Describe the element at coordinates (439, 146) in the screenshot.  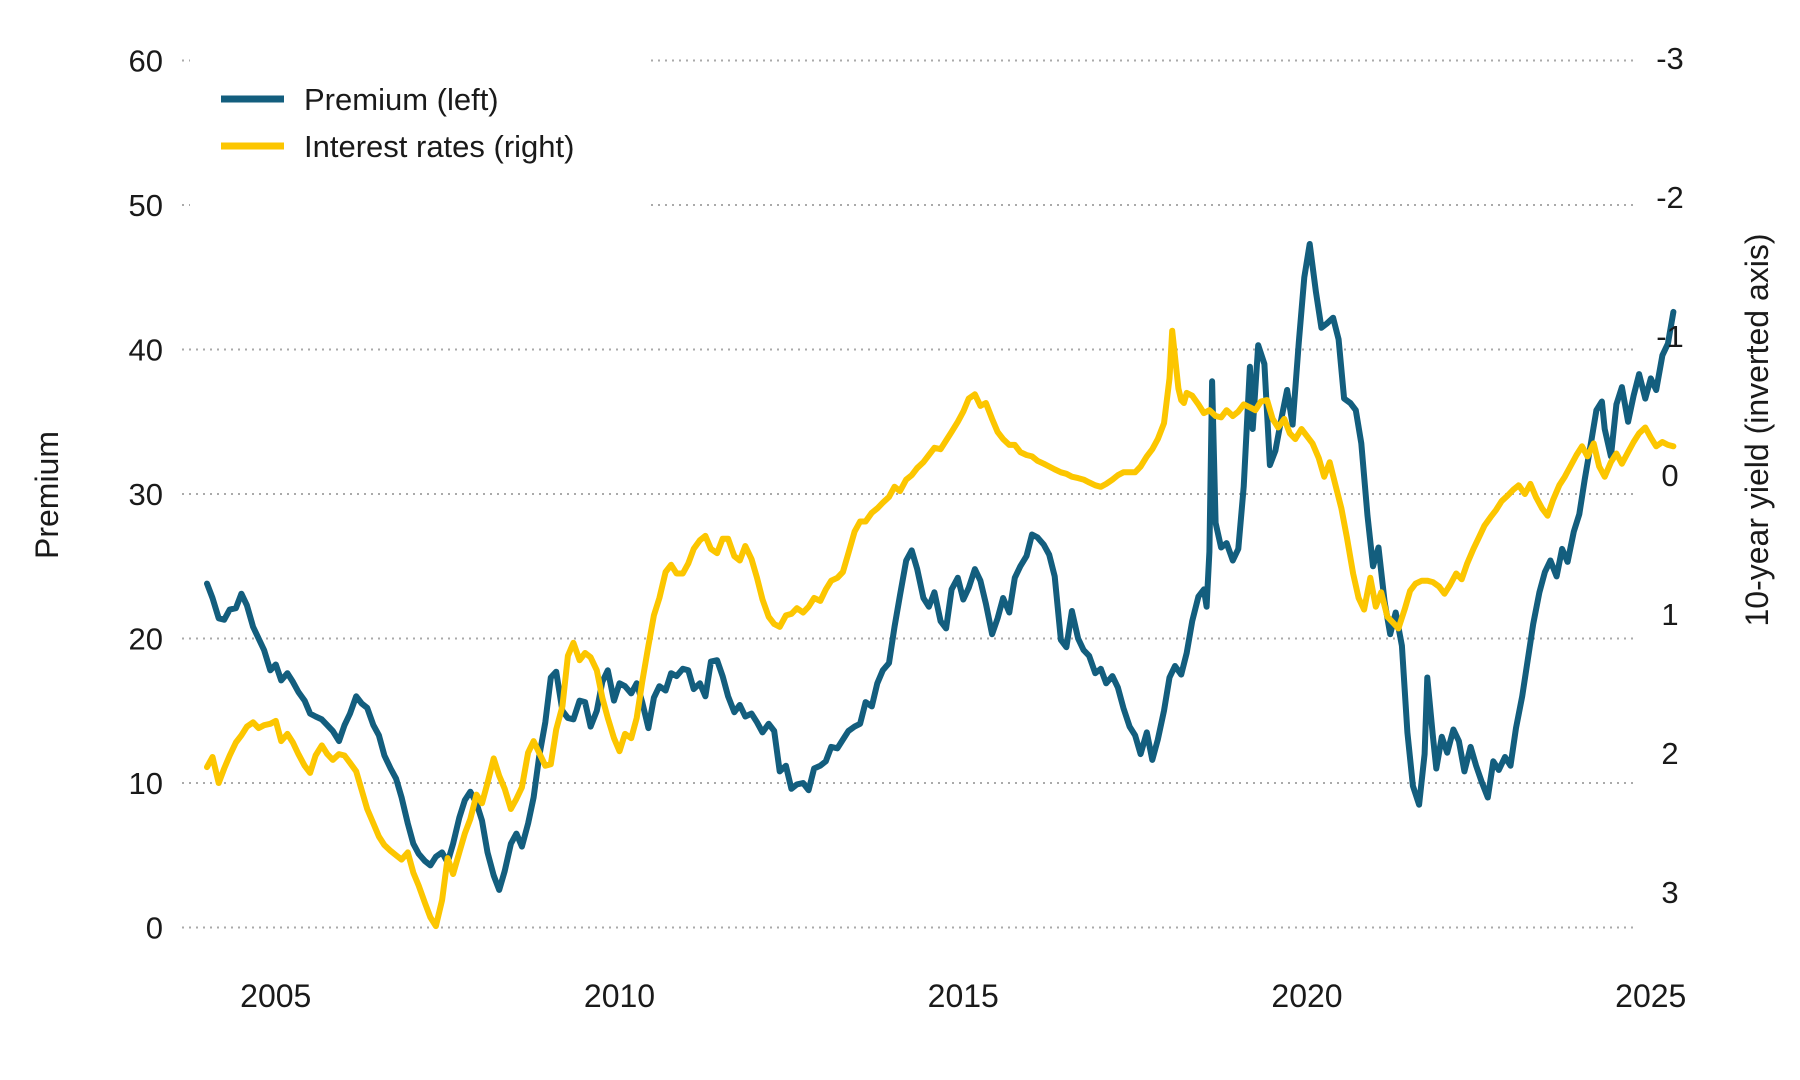
I see `interest-rates-legend-label: Interest rates (right)` at that location.